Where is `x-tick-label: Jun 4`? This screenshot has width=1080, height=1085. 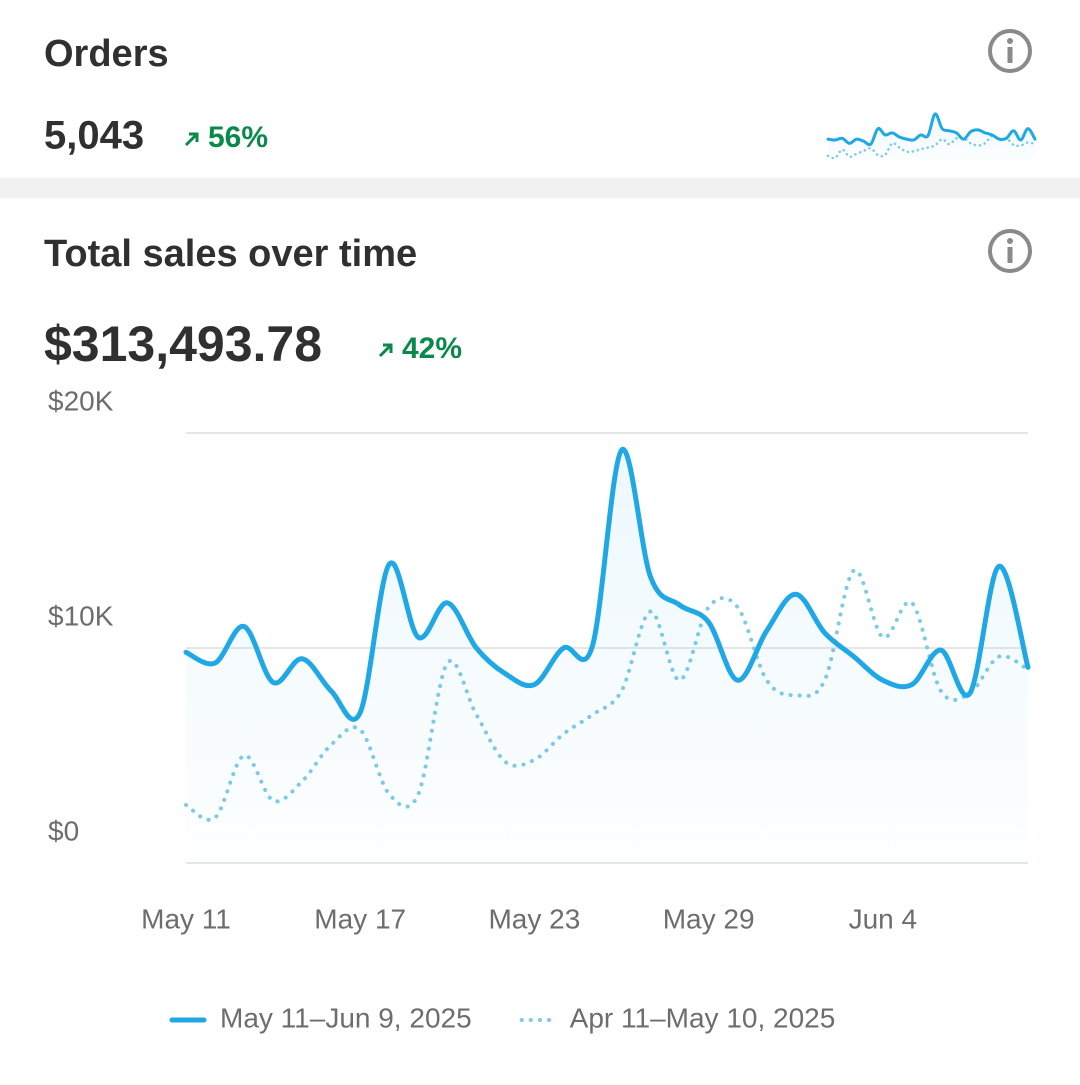
x-tick-label: Jun 4 is located at coordinates (883, 918).